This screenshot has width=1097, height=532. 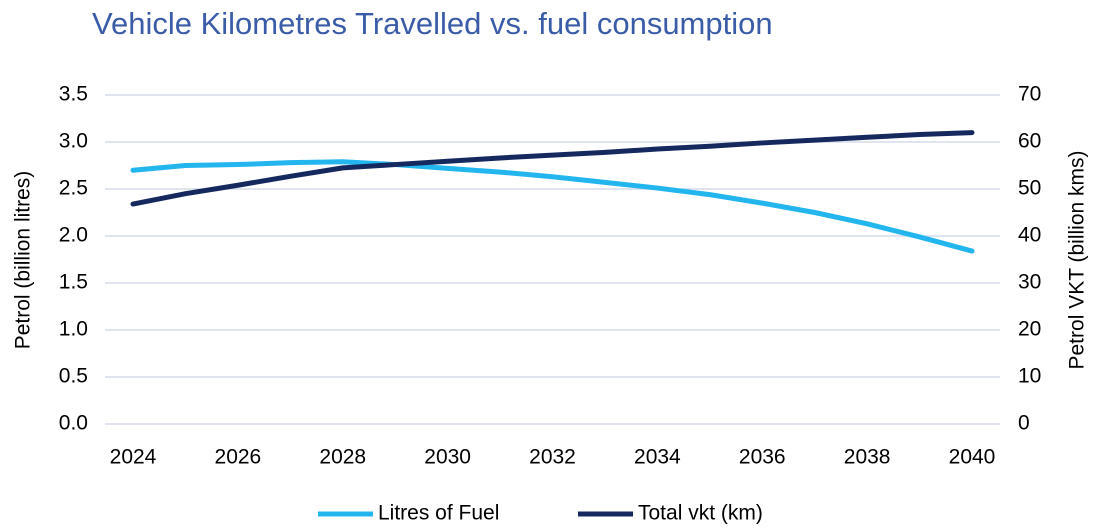 I want to click on y-axis-label: Petrol (billion litres), so click(x=23, y=260).